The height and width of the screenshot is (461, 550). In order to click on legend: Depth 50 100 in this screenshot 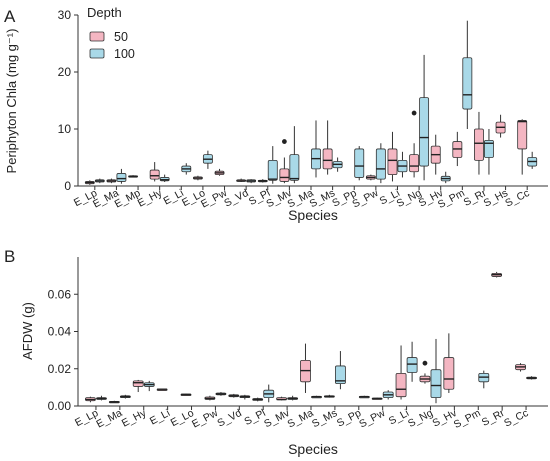, I will do `click(111, 33)`.